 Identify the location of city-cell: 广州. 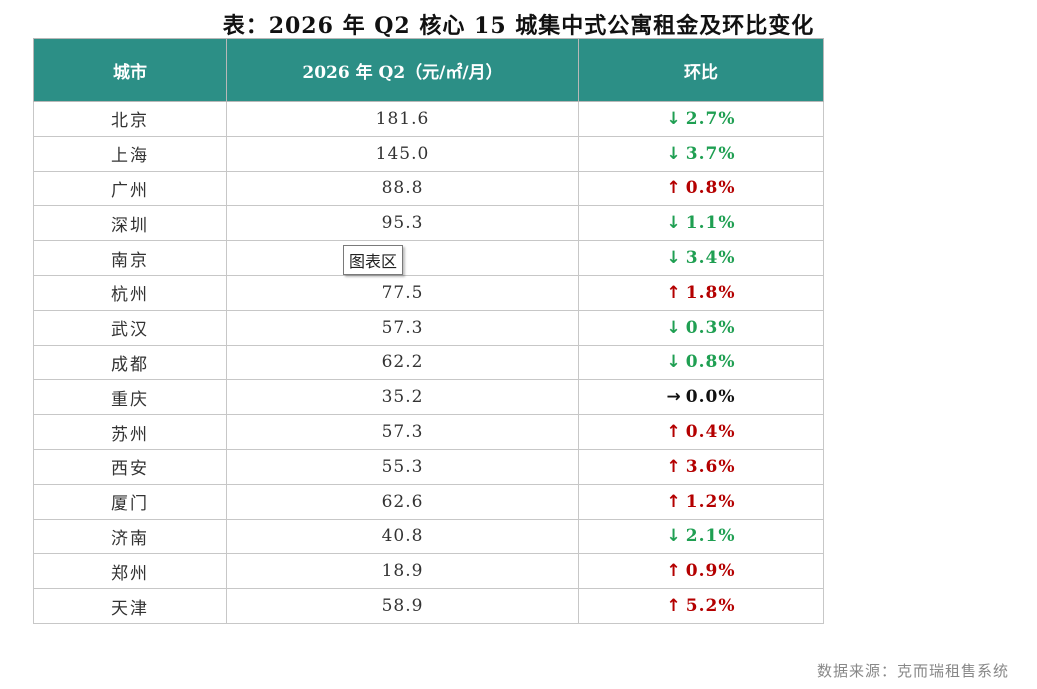
(130, 188).